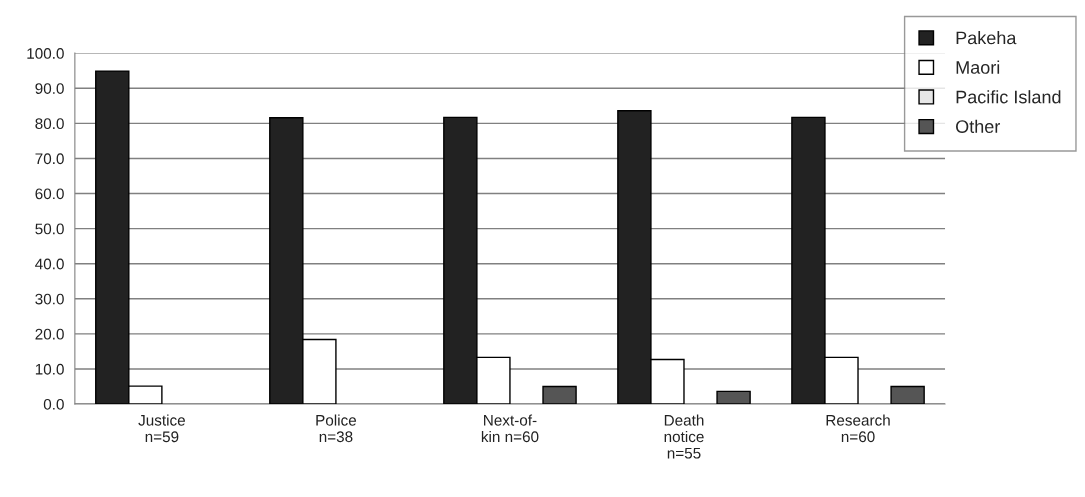  Describe the element at coordinates (858, 428) in the screenshot. I see `x-tick-label: Research n=60` at that location.